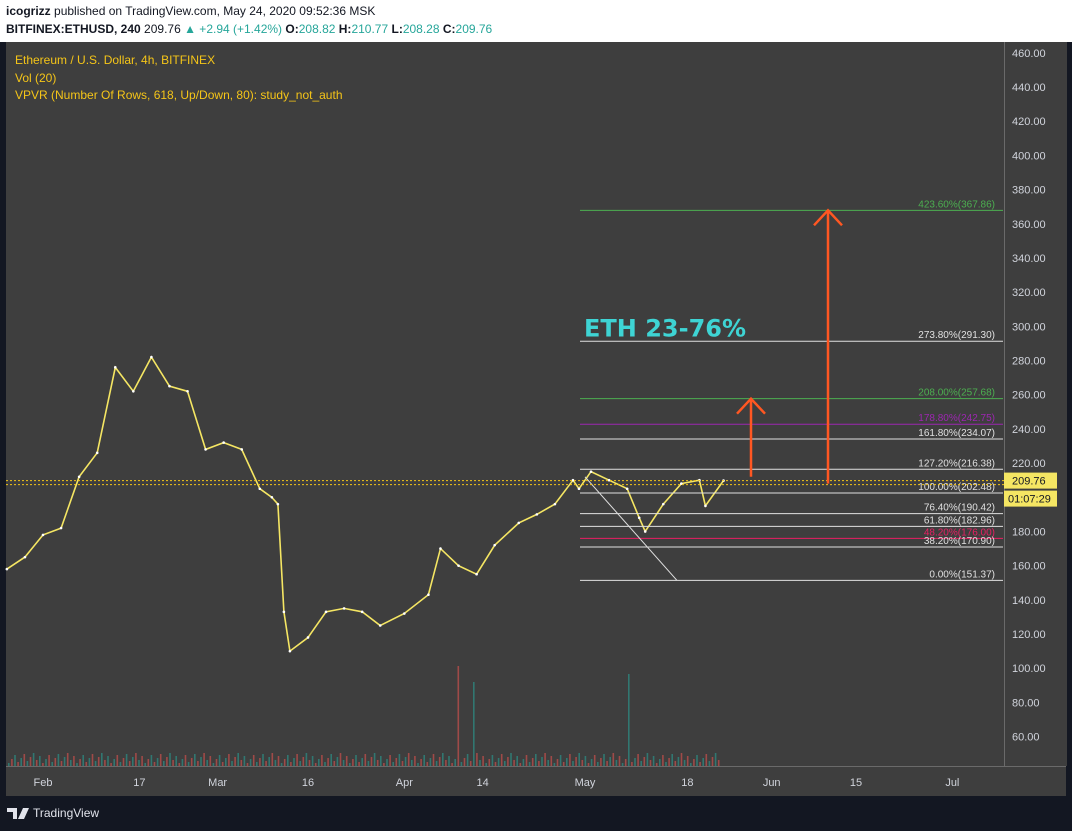 Image resolution: width=1072 pixels, height=831 pixels. I want to click on fib-level-label: 208.00%(257.68), so click(956, 393).